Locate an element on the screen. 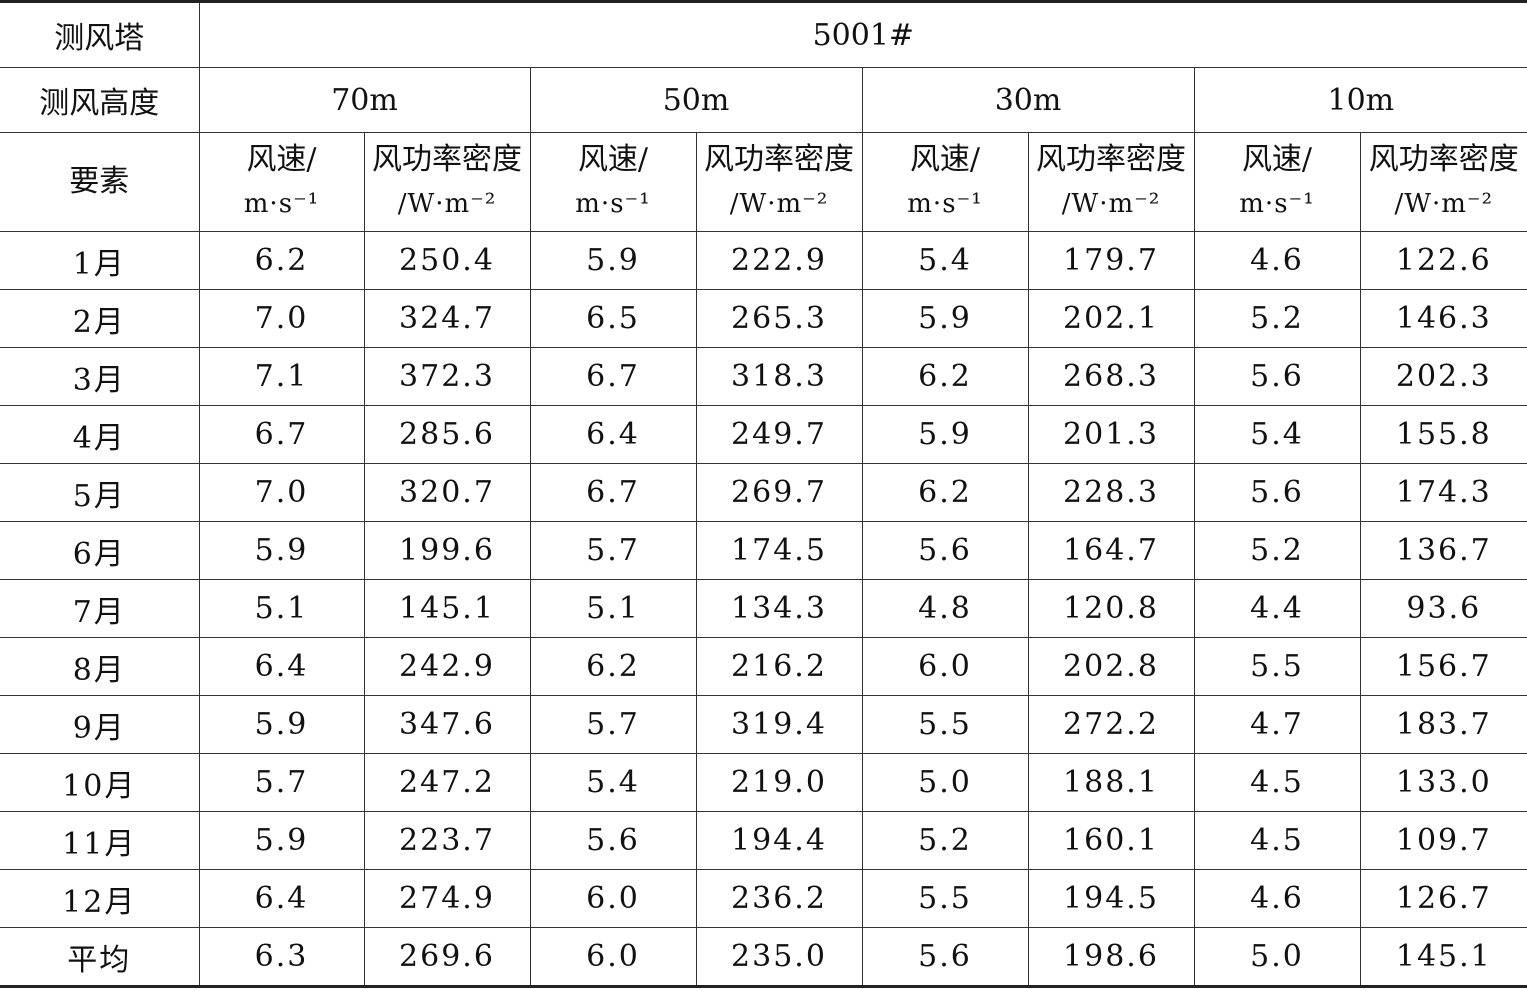 This screenshot has width=1527, height=990. density-label: 风功率密度 is located at coordinates (447, 159).